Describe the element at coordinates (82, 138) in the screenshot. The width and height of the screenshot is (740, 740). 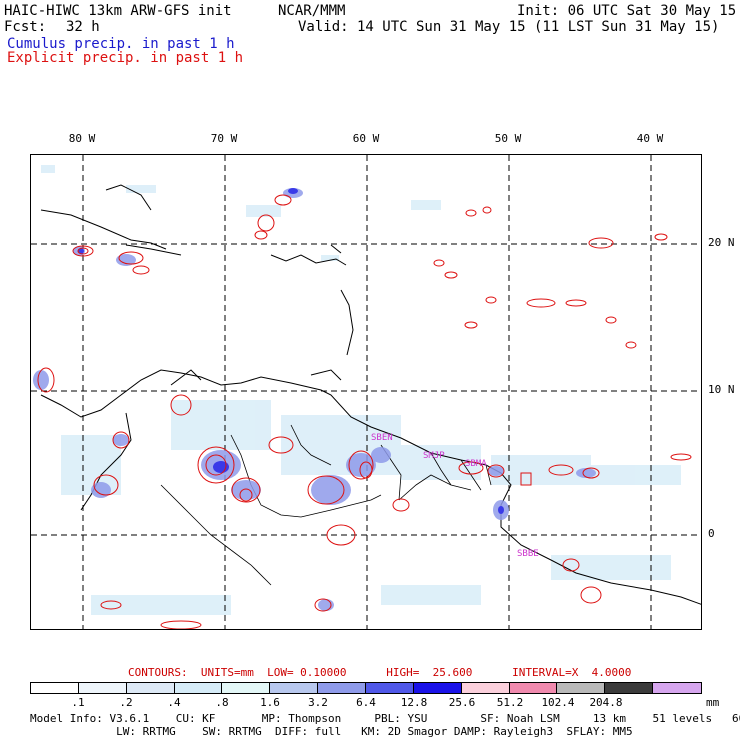
I see `lon-label-80w: 80 W` at that location.